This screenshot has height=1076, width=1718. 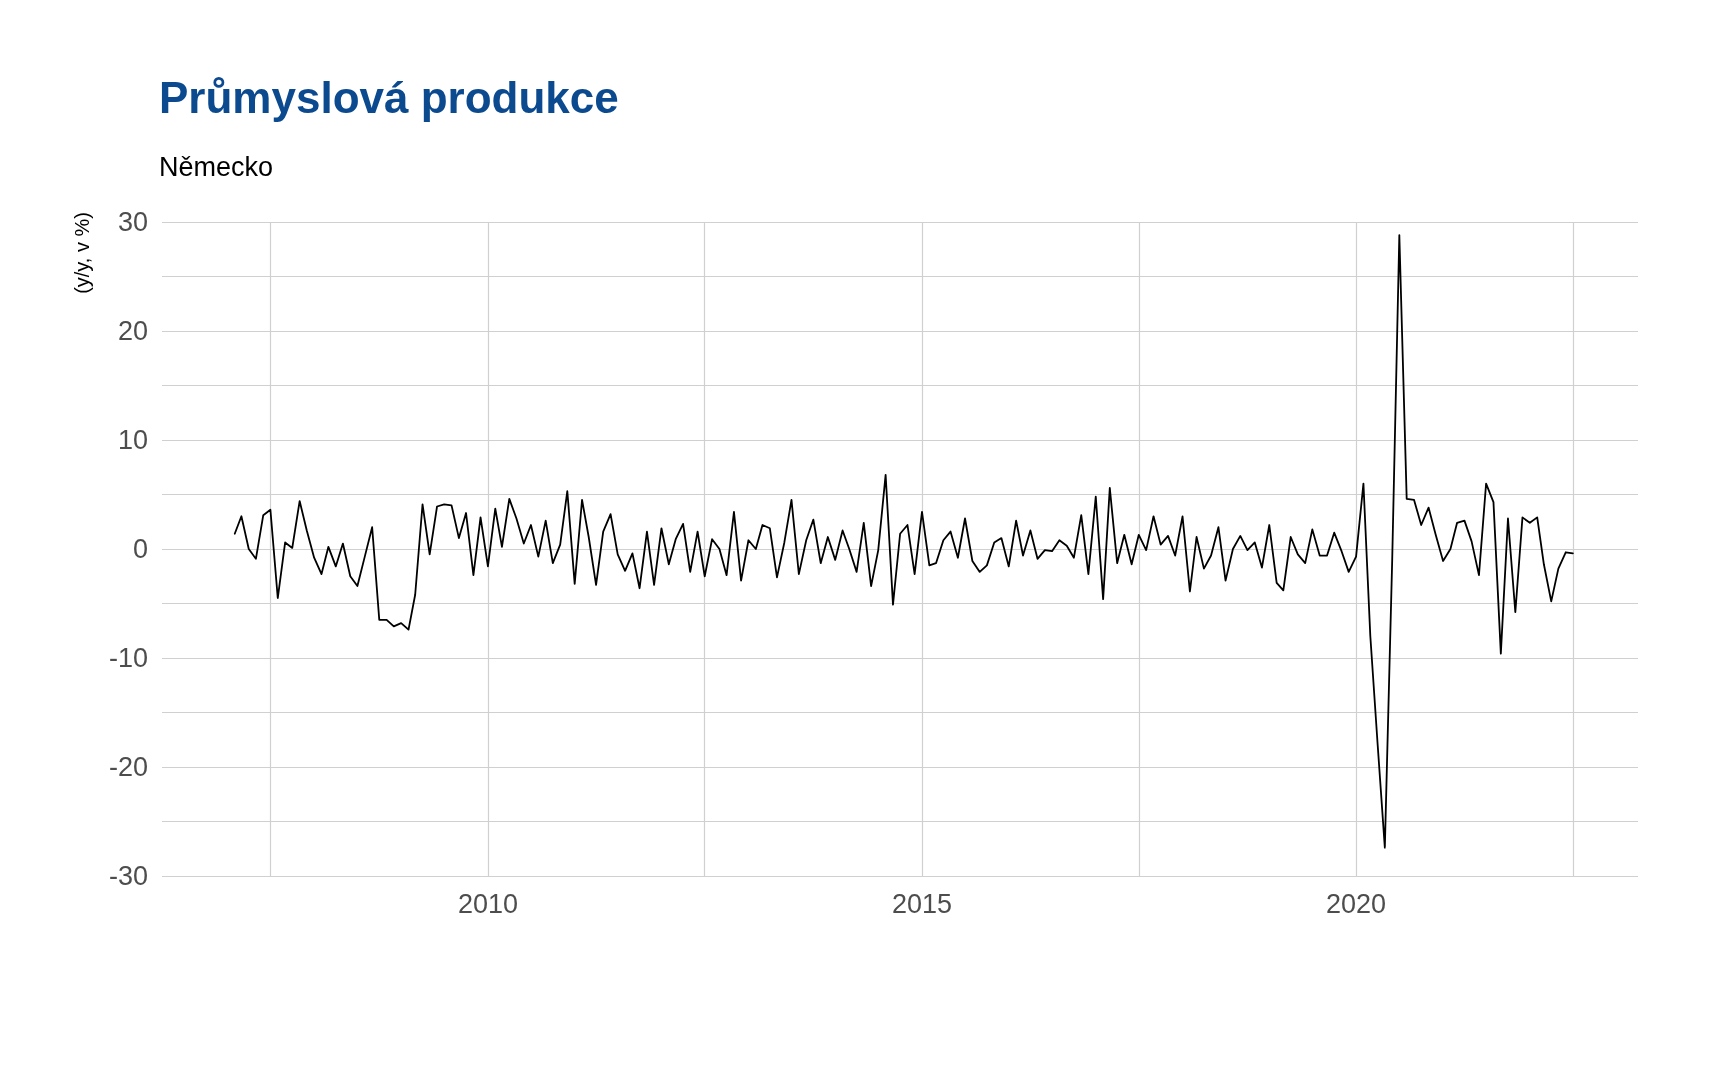 I want to click on x-tick-label: 2010, so click(x=487, y=903).